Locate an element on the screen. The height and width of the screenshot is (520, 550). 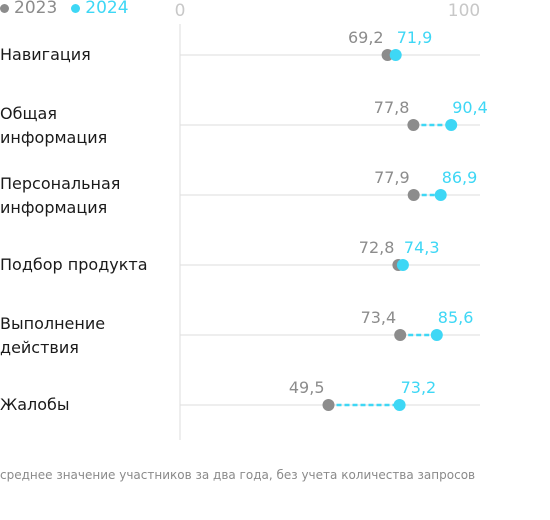
legend-item-2024: 2024 is located at coordinates (100, 9).